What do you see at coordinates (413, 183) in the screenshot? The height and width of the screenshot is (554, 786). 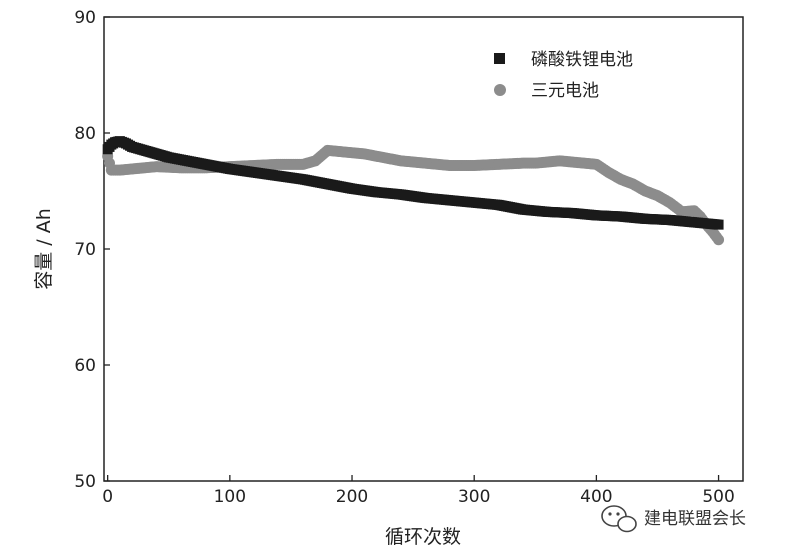 I see `series-lfp` at bounding box center [413, 183].